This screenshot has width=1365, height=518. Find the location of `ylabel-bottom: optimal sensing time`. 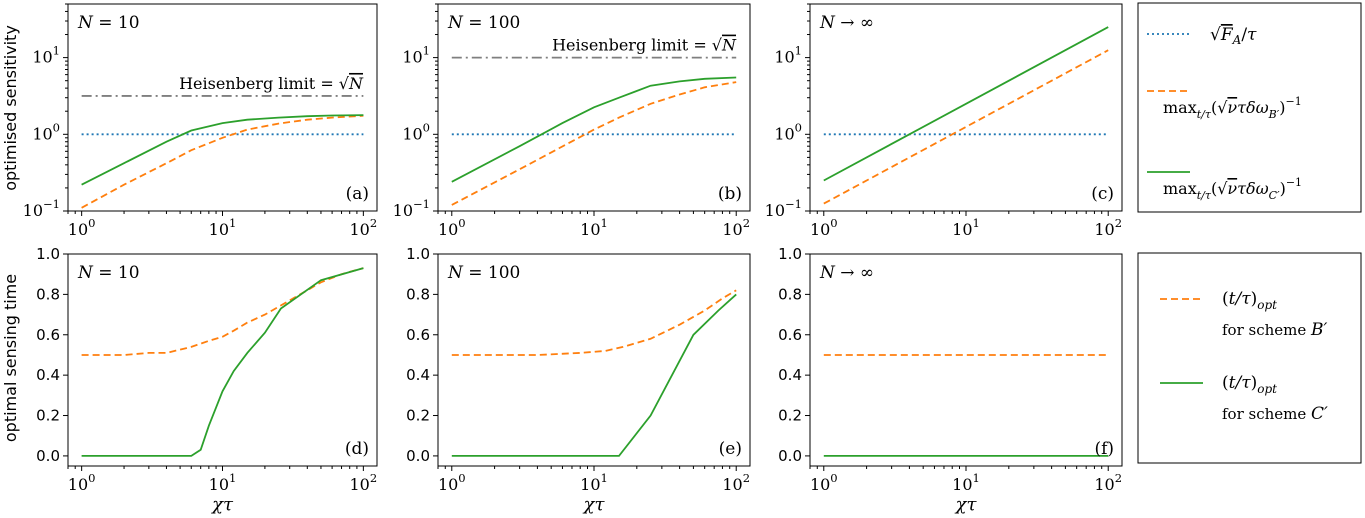

ylabel-bottom: optimal sensing time is located at coordinates (10, 358).